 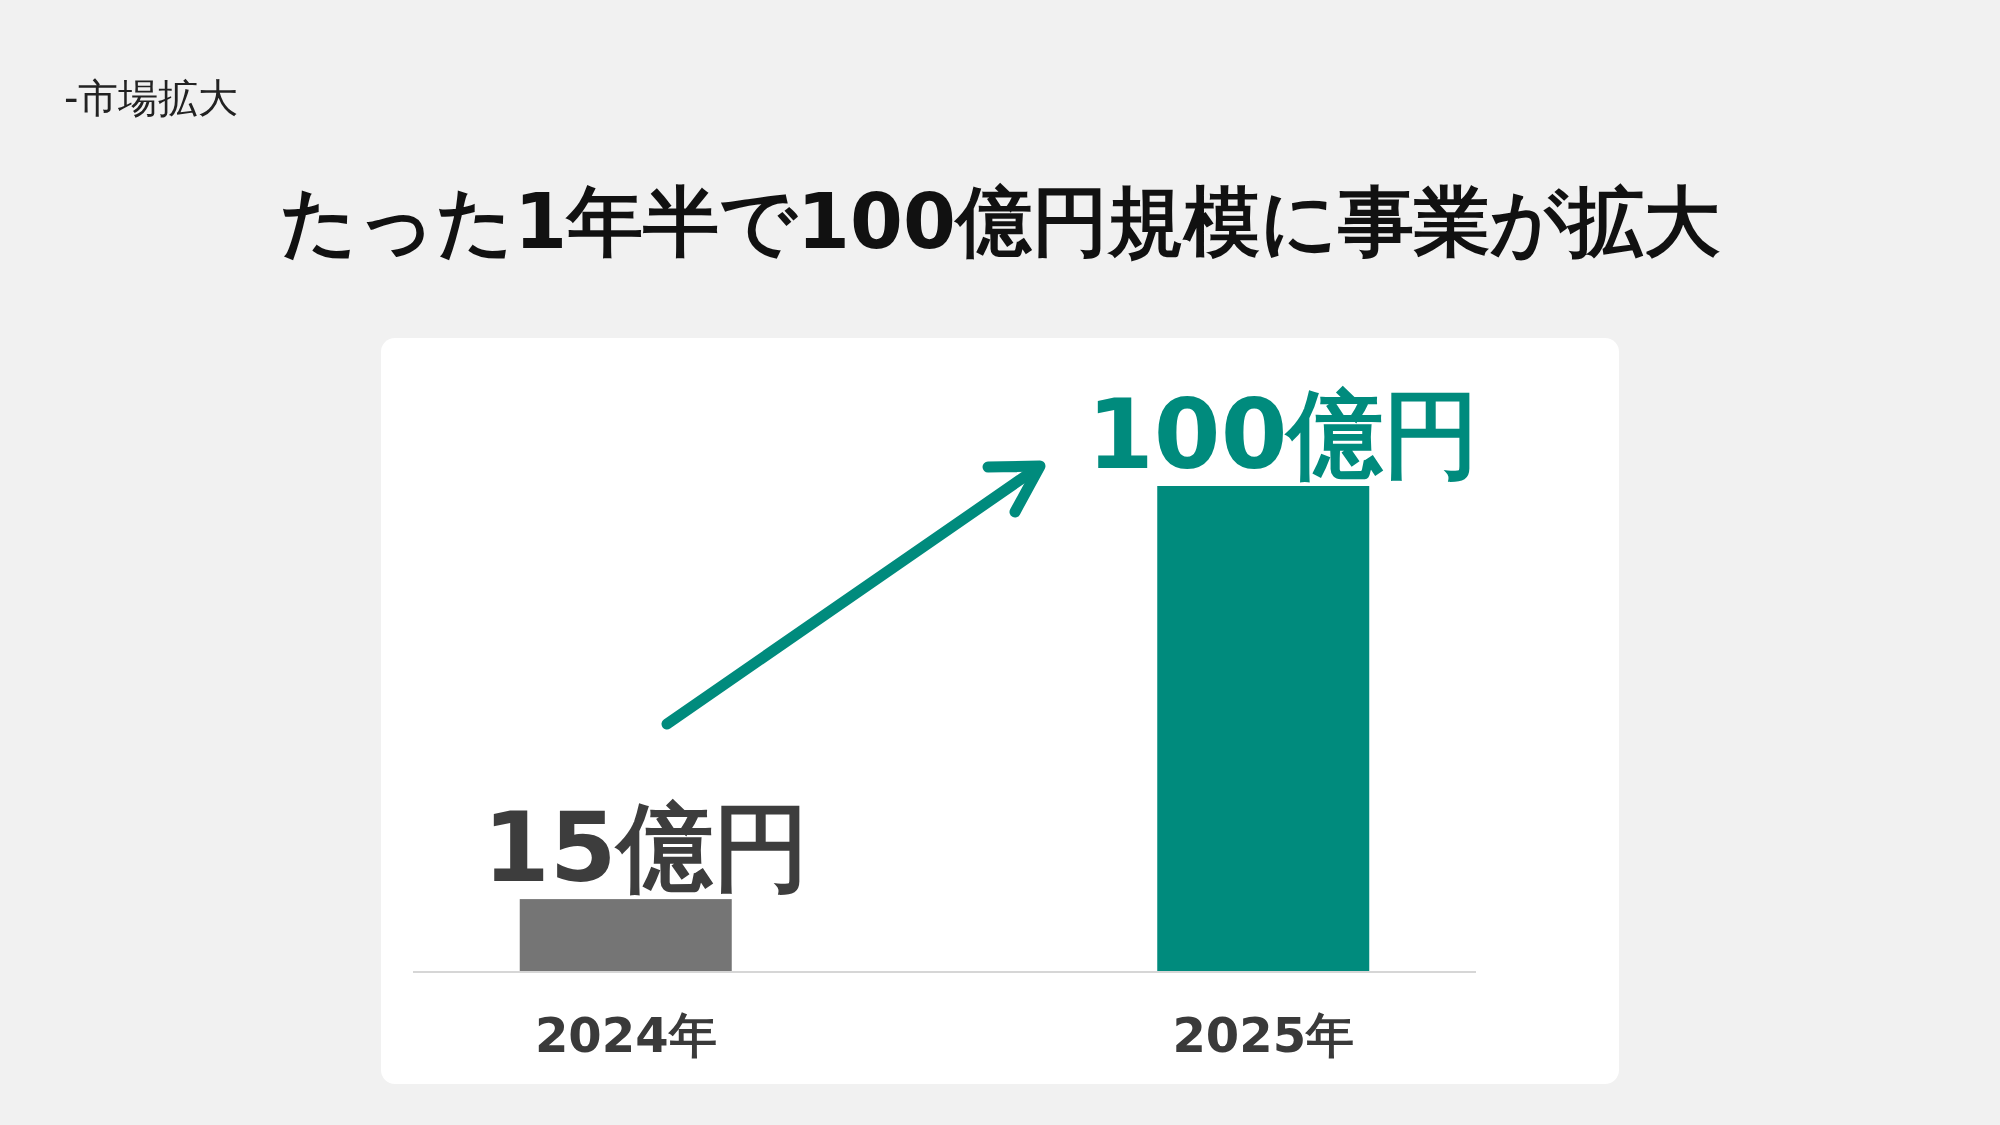 I want to click on x-tick-label: 2024年, so click(x=625, y=1035).